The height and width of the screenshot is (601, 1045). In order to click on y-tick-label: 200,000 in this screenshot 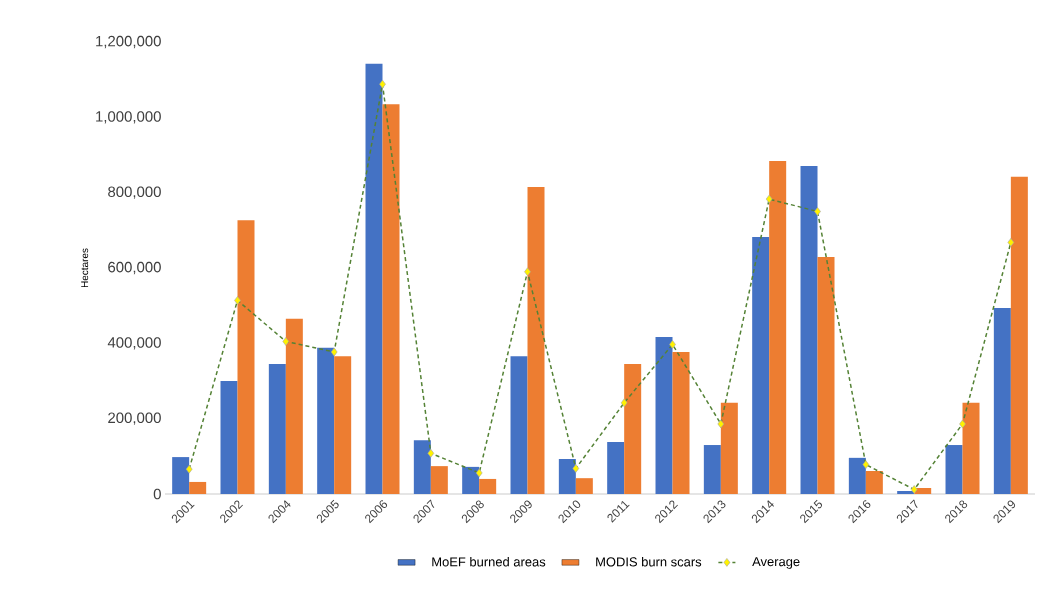, I will do `click(134, 418)`.